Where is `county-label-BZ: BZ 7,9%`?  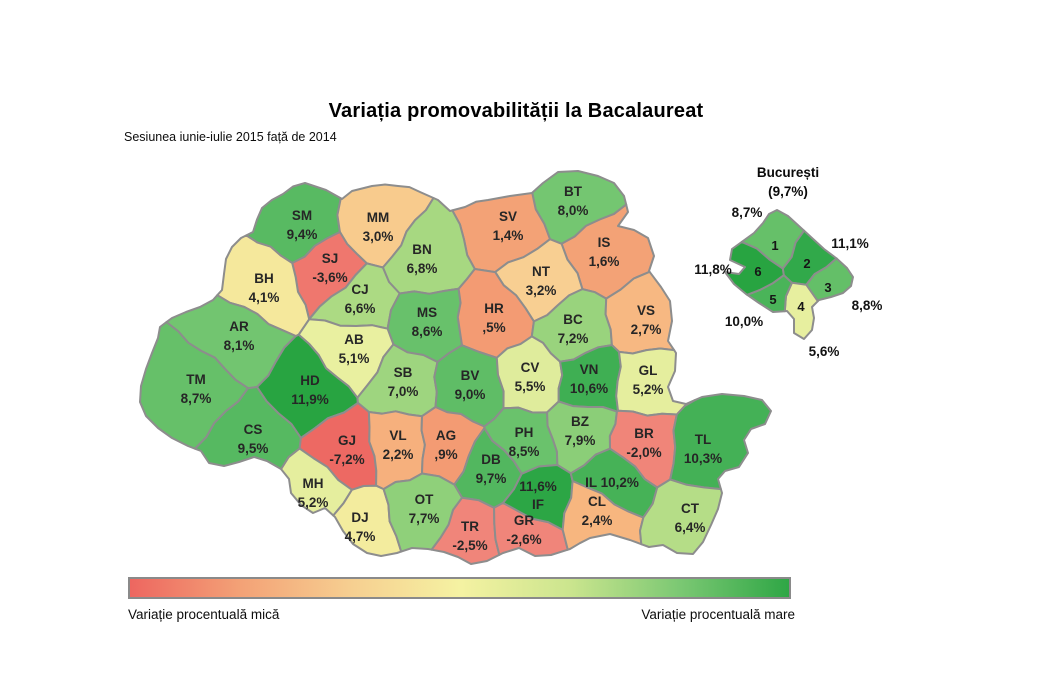 county-label-BZ: BZ 7,9% is located at coordinates (580, 431).